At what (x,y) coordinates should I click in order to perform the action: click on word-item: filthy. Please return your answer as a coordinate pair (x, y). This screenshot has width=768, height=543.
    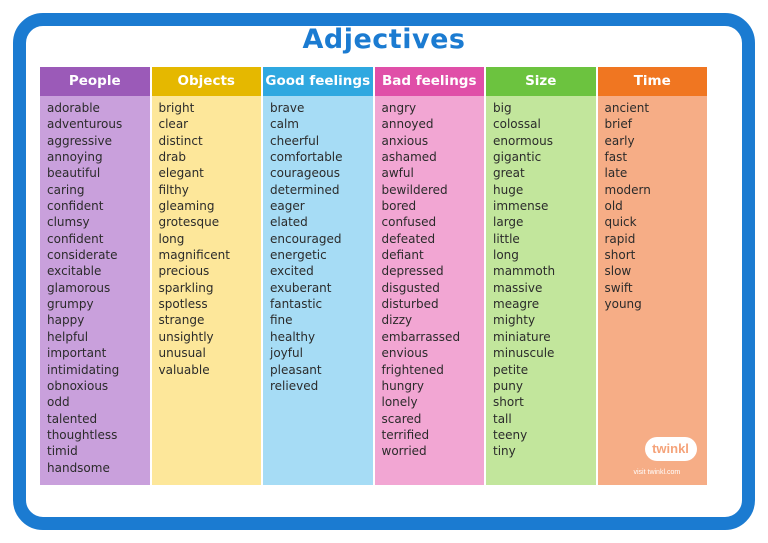
    Looking at the image, I should click on (173, 189).